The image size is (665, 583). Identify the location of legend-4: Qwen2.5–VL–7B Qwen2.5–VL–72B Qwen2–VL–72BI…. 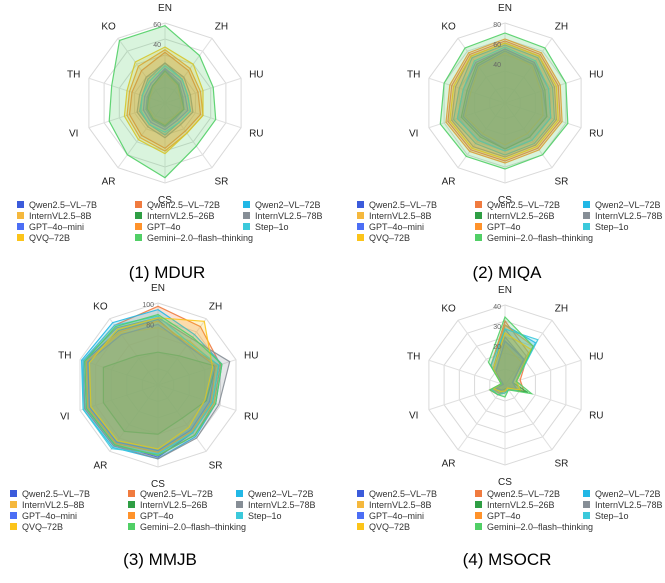
(510, 510).